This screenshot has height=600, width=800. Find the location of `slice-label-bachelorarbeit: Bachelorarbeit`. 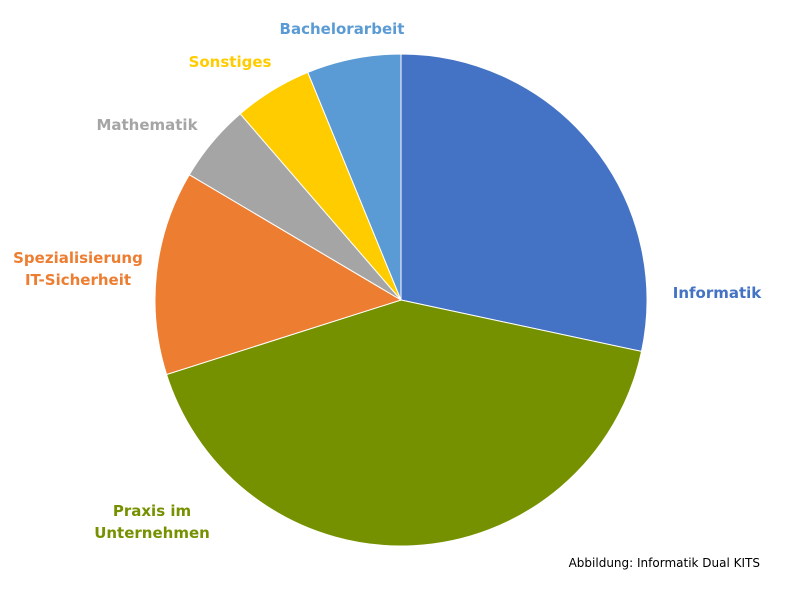

slice-label-bachelorarbeit: Bachelorarbeit is located at coordinates (342, 29).